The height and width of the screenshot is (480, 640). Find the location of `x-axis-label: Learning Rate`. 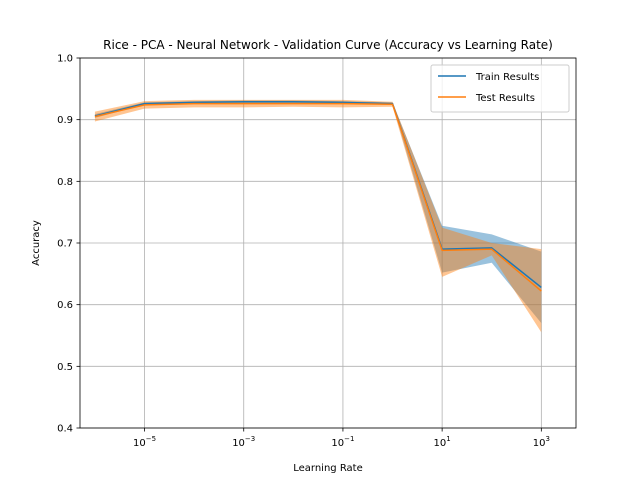

x-axis-label: Learning Rate is located at coordinates (328, 468).